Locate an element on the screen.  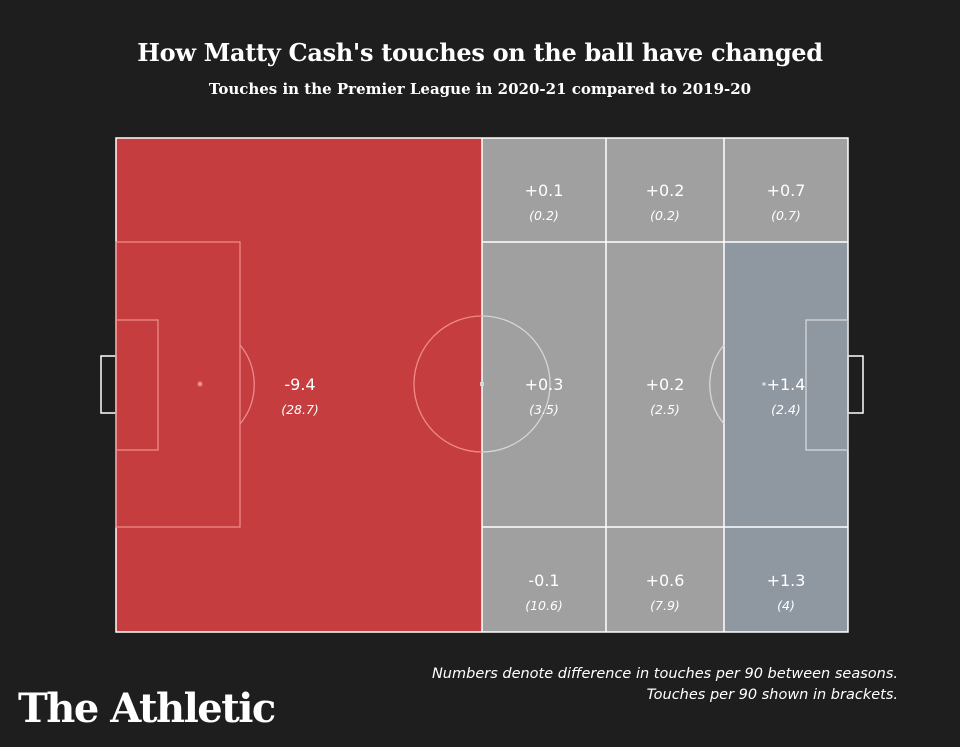
zone-difference-label: +0.3 is located at coordinates (544, 384).